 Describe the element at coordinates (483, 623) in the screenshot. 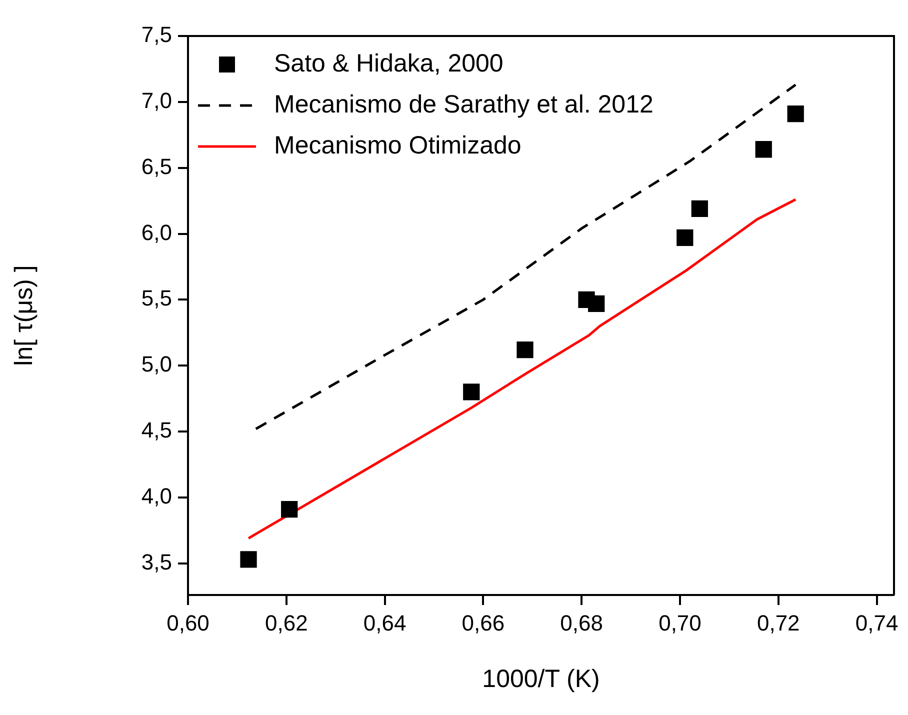

I see `x-tick-label: 0,66` at that location.